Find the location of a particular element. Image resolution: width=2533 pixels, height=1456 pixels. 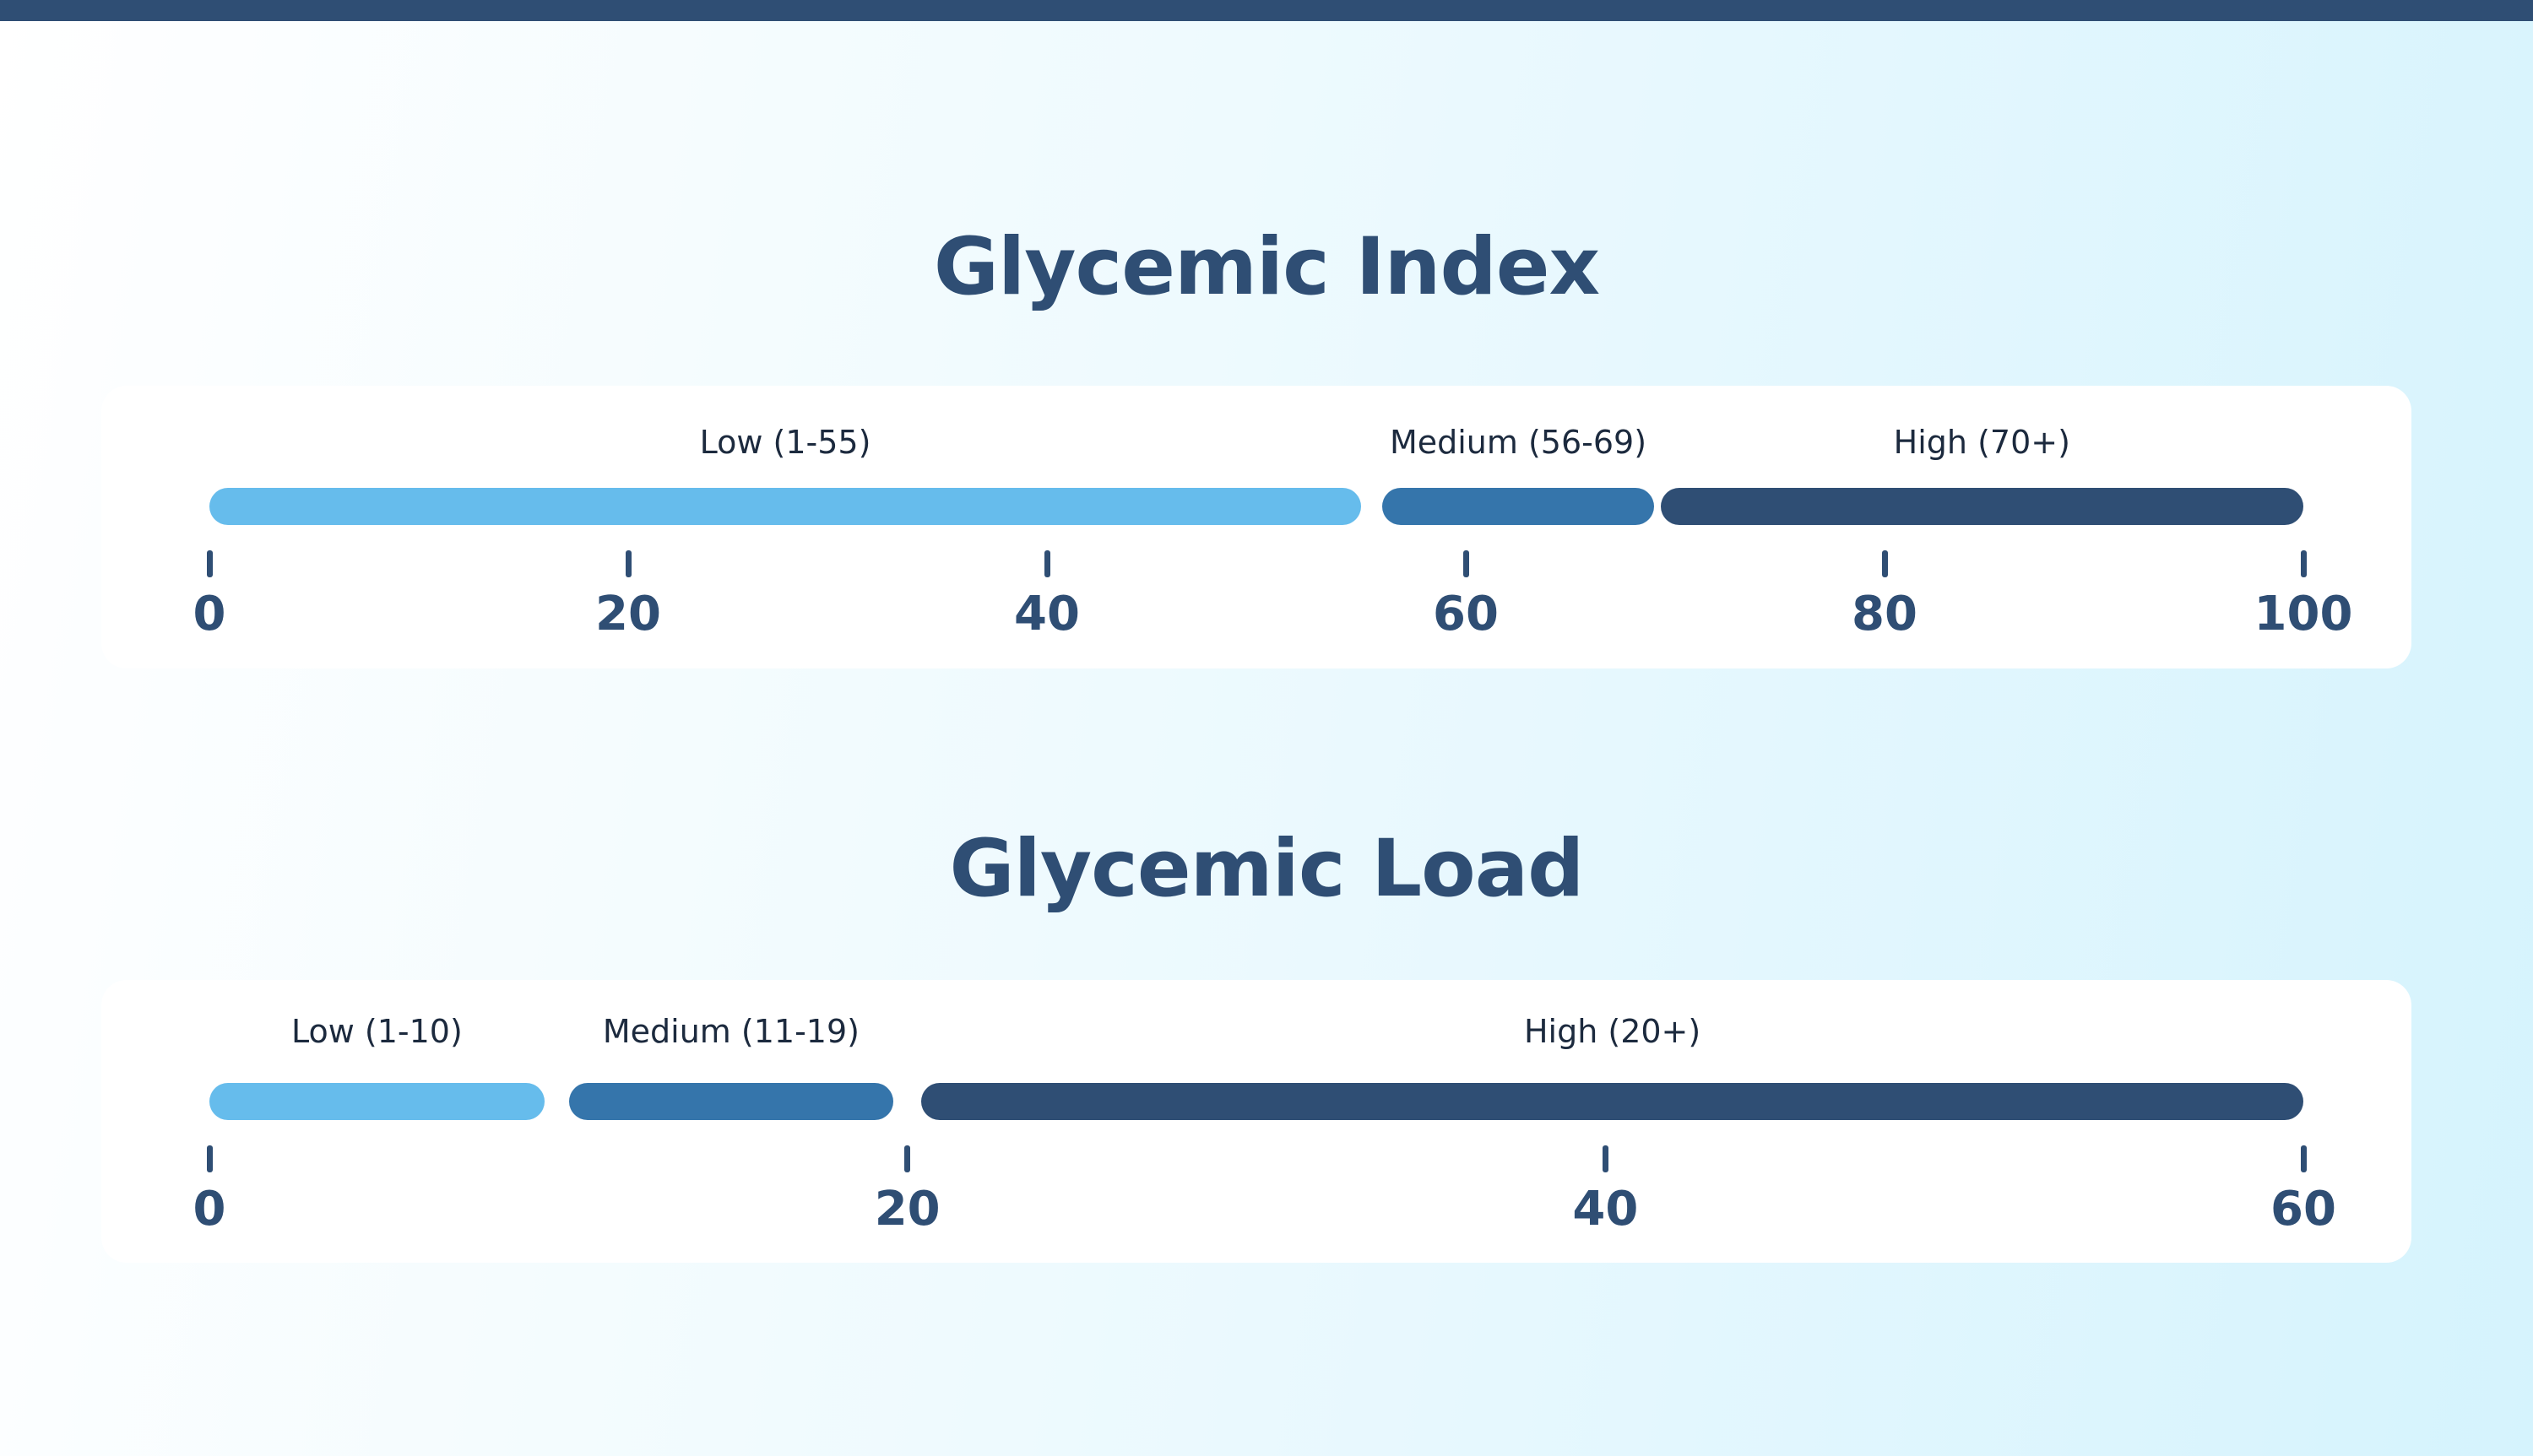

gi-tick-label-1: 20 is located at coordinates (628, 614).